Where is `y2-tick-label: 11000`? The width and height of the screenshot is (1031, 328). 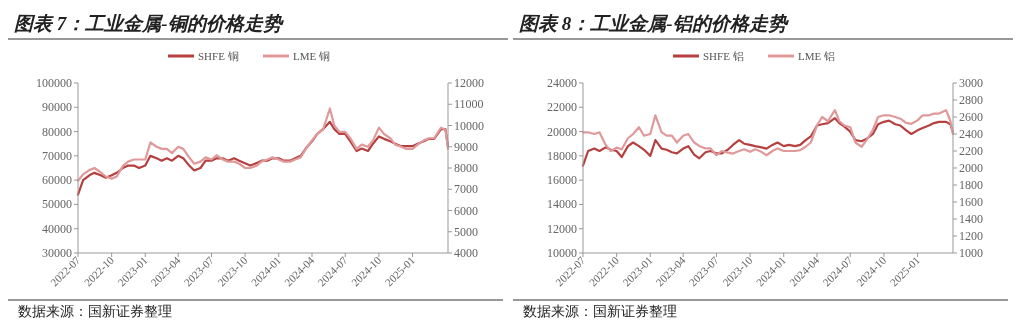
y2-tick-label: 11000 is located at coordinates (469, 104).